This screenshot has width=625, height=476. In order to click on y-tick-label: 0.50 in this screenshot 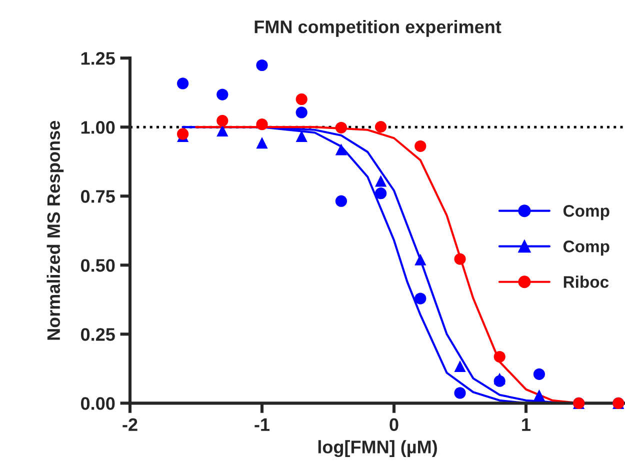, I will do `click(97, 265)`.